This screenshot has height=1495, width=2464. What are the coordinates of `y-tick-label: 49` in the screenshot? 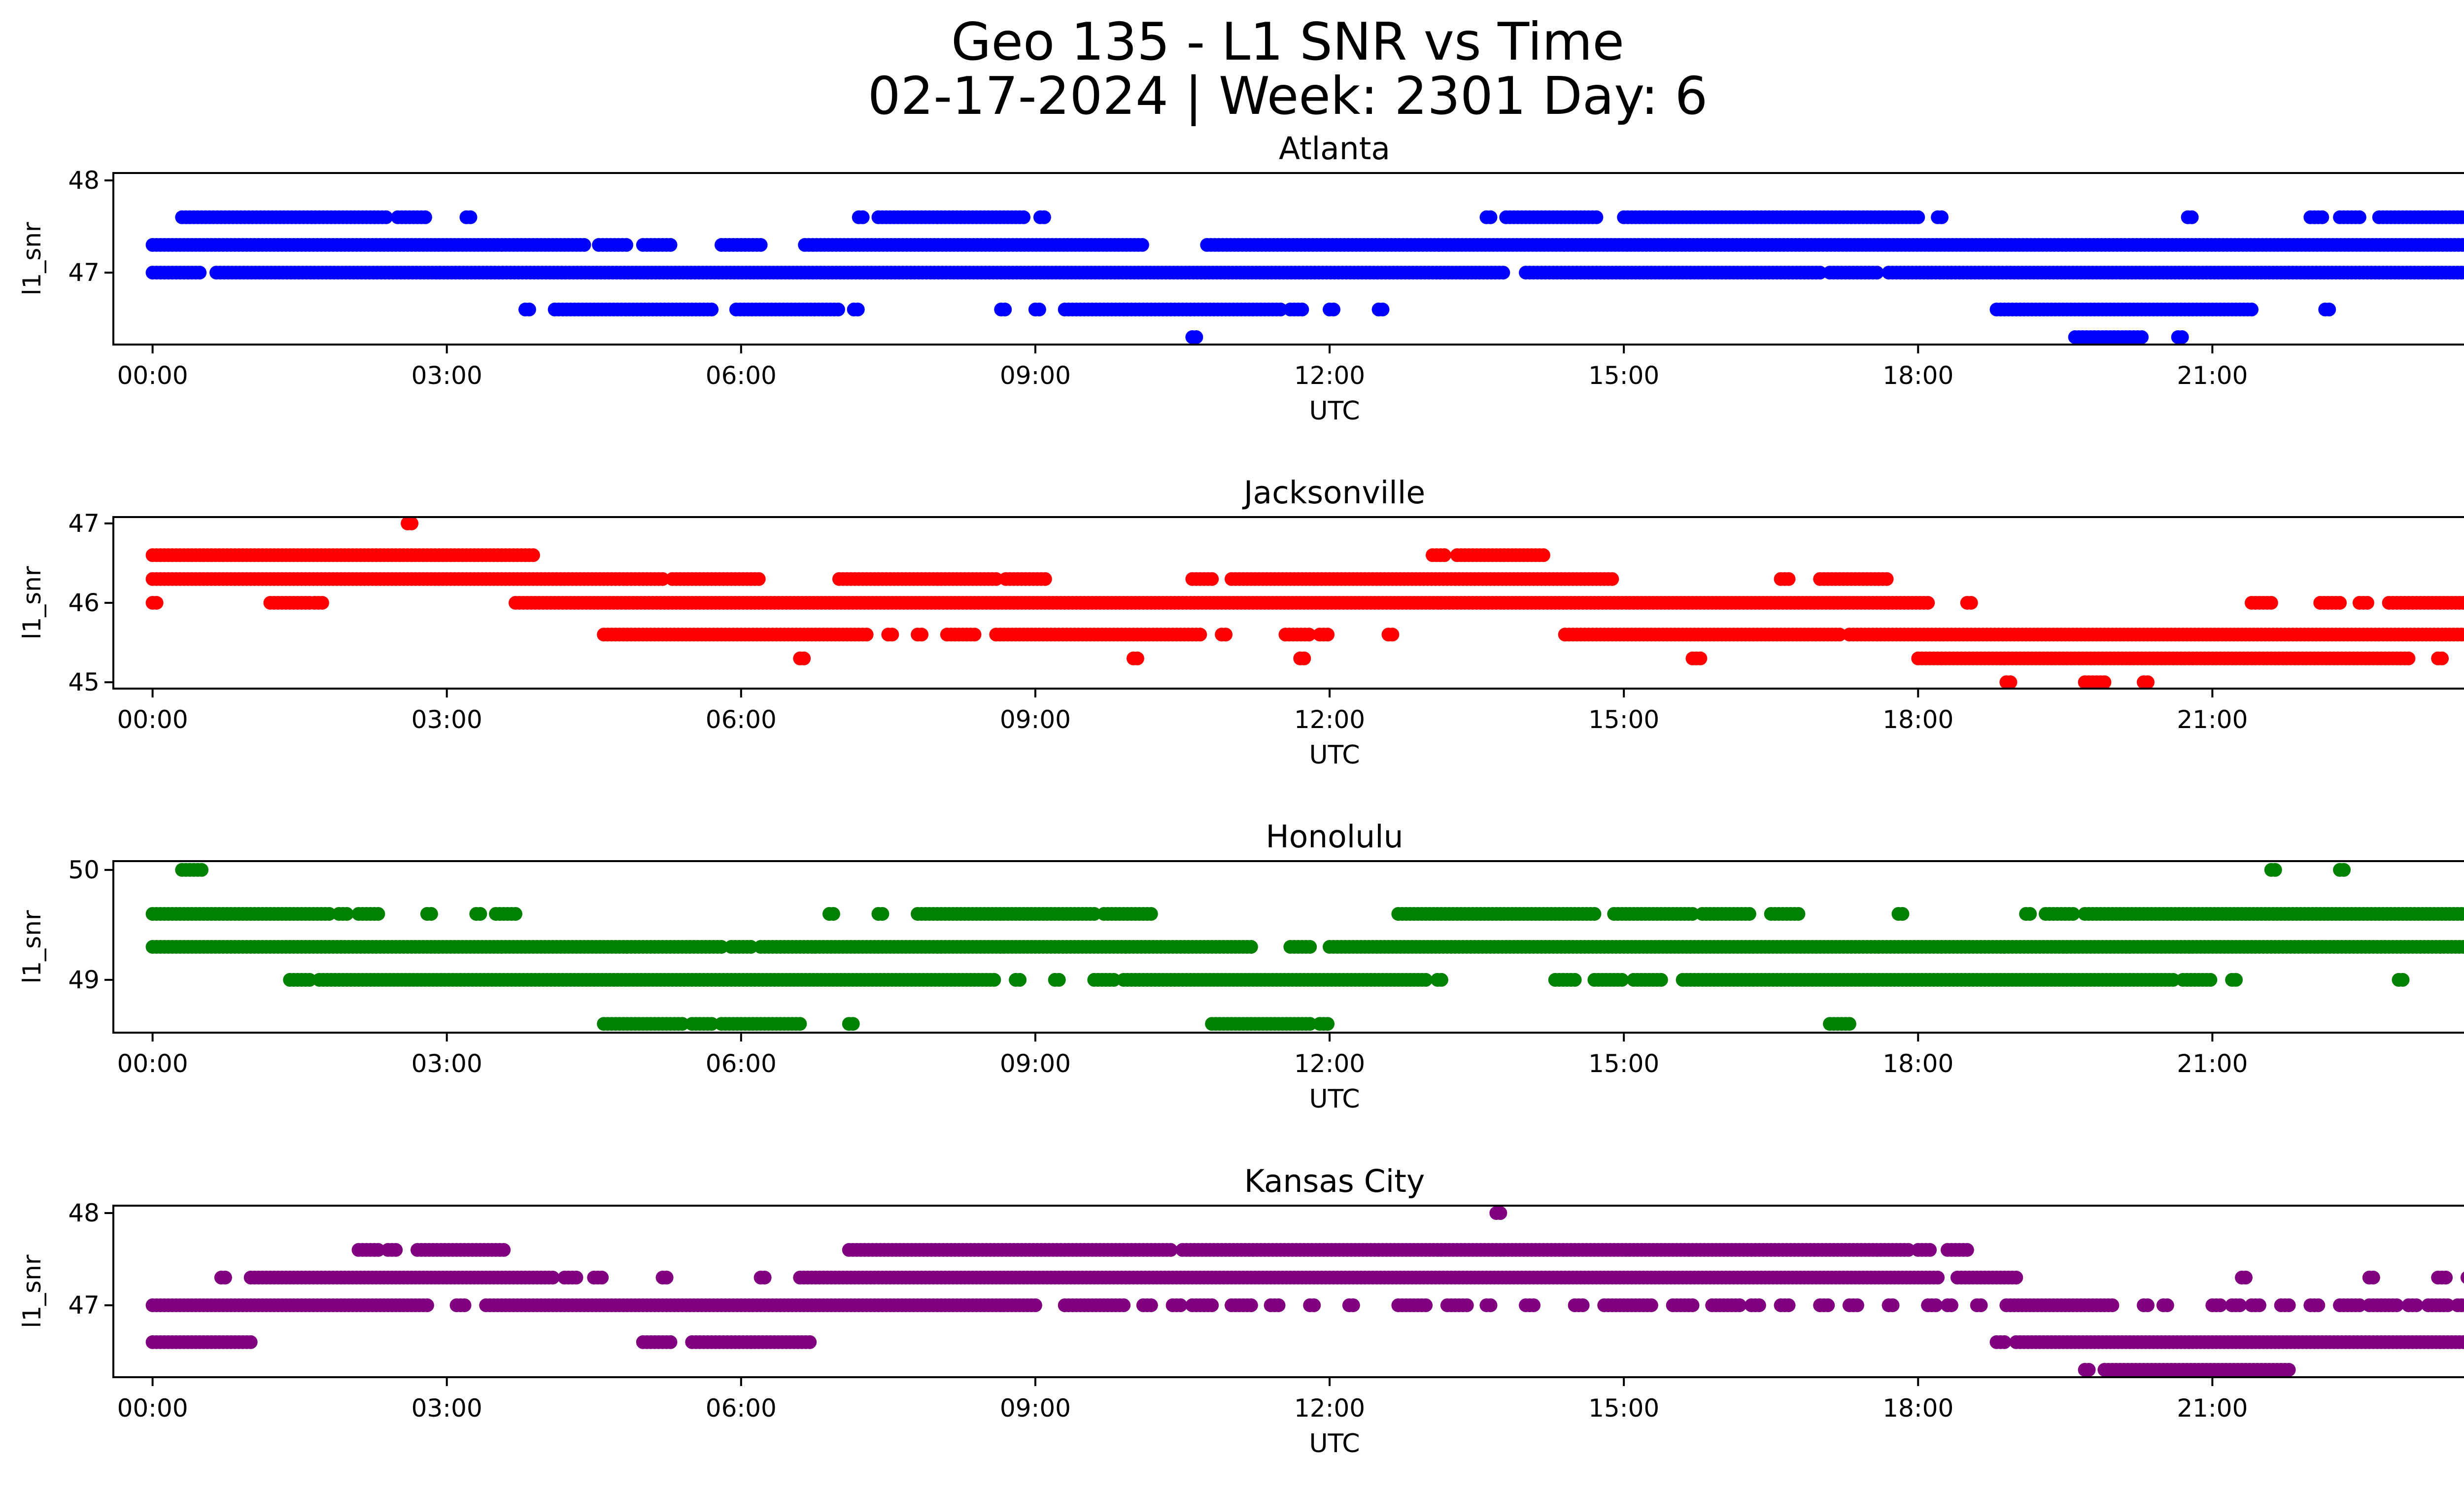 It's located at (84, 980).